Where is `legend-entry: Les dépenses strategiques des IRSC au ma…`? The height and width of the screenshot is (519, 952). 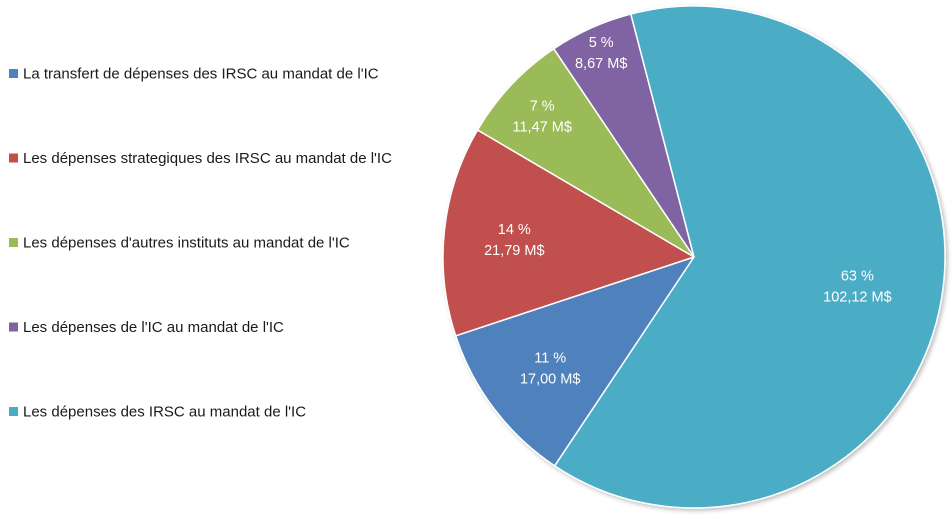 legend-entry: Les dépenses strategiques des IRSC au ma… is located at coordinates (207, 158).